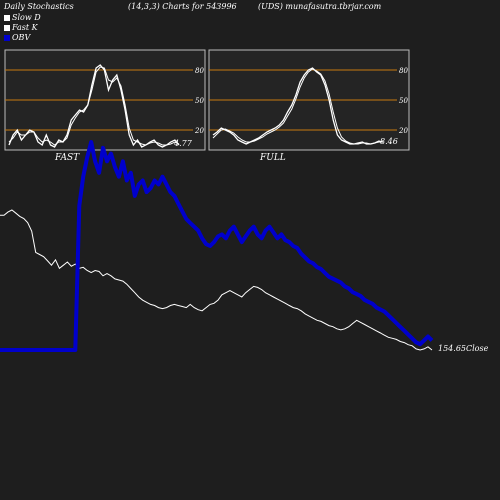 The image size is (500, 500). I want to click on legend-label-slow-d: Slow D, so click(26, 17).